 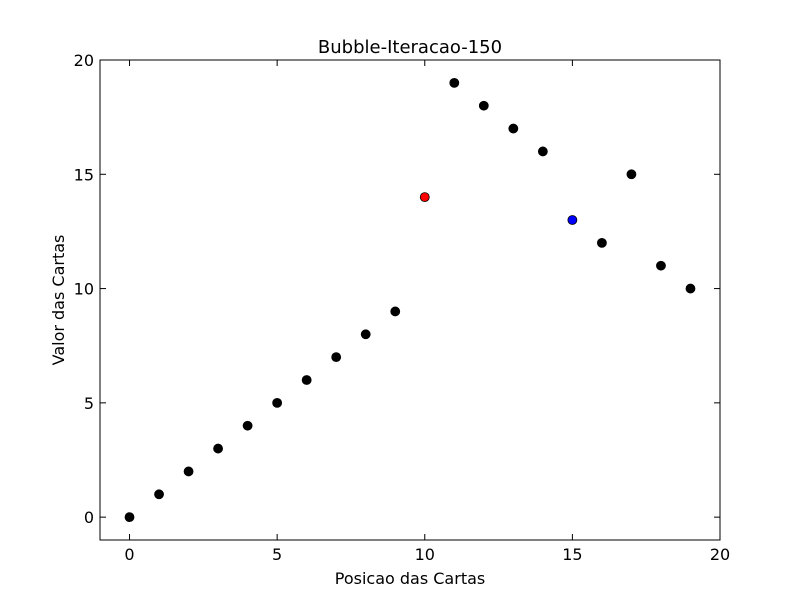 I want to click on y-tick-label: 0, so click(x=89, y=517).